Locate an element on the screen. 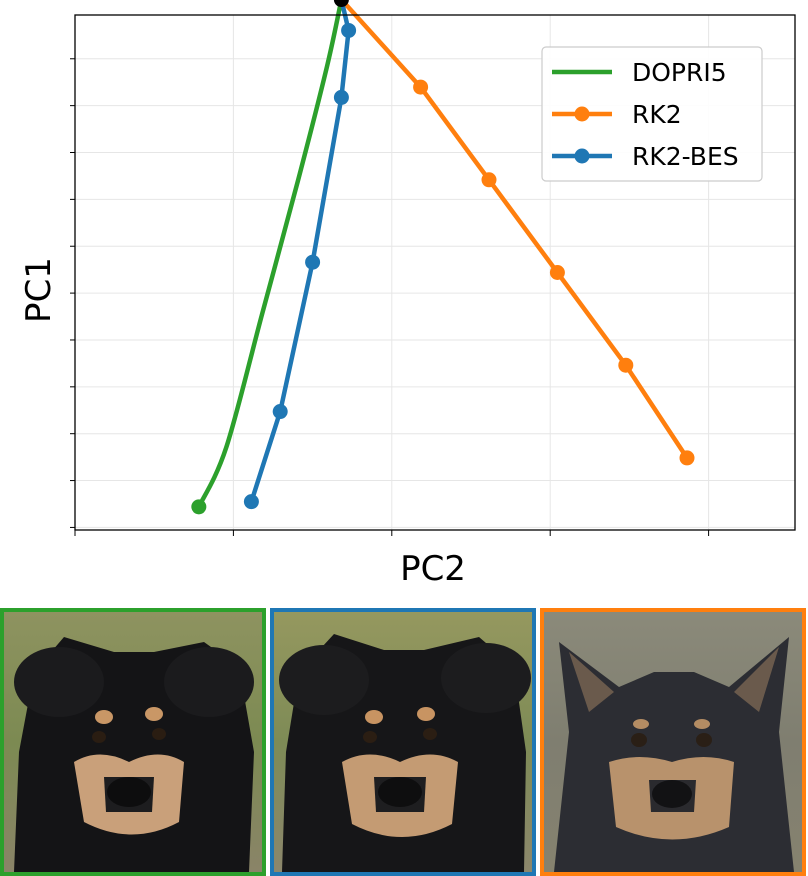 The width and height of the screenshot is (808, 876). dopri5-sample-panel is located at coordinates (133, 742).